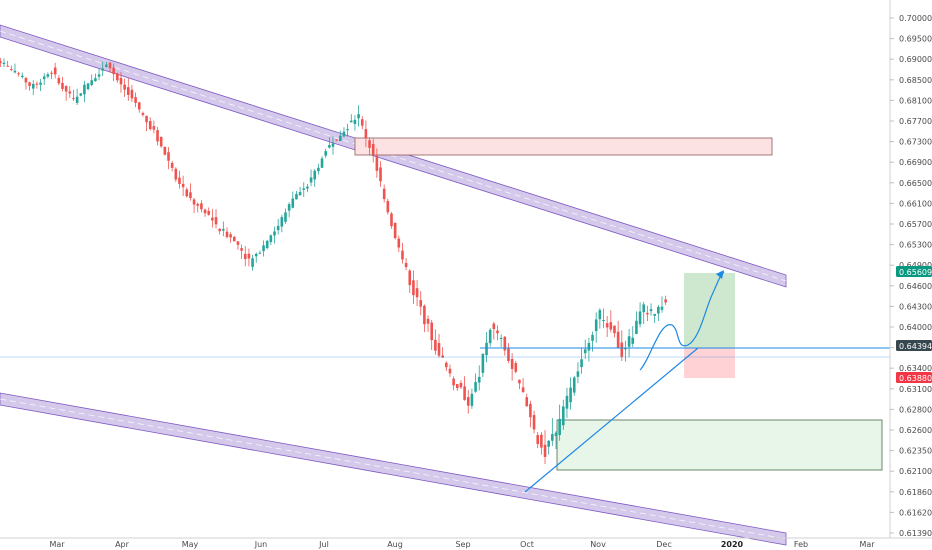 This screenshot has width=932, height=550. Describe the element at coordinates (190, 544) in the screenshot. I see `x-tick-label: May` at that location.